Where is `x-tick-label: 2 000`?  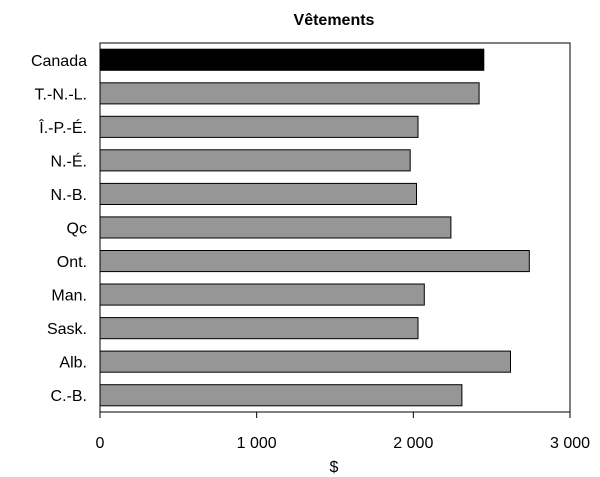
x-tick-label: 2 000 is located at coordinates (413, 443).